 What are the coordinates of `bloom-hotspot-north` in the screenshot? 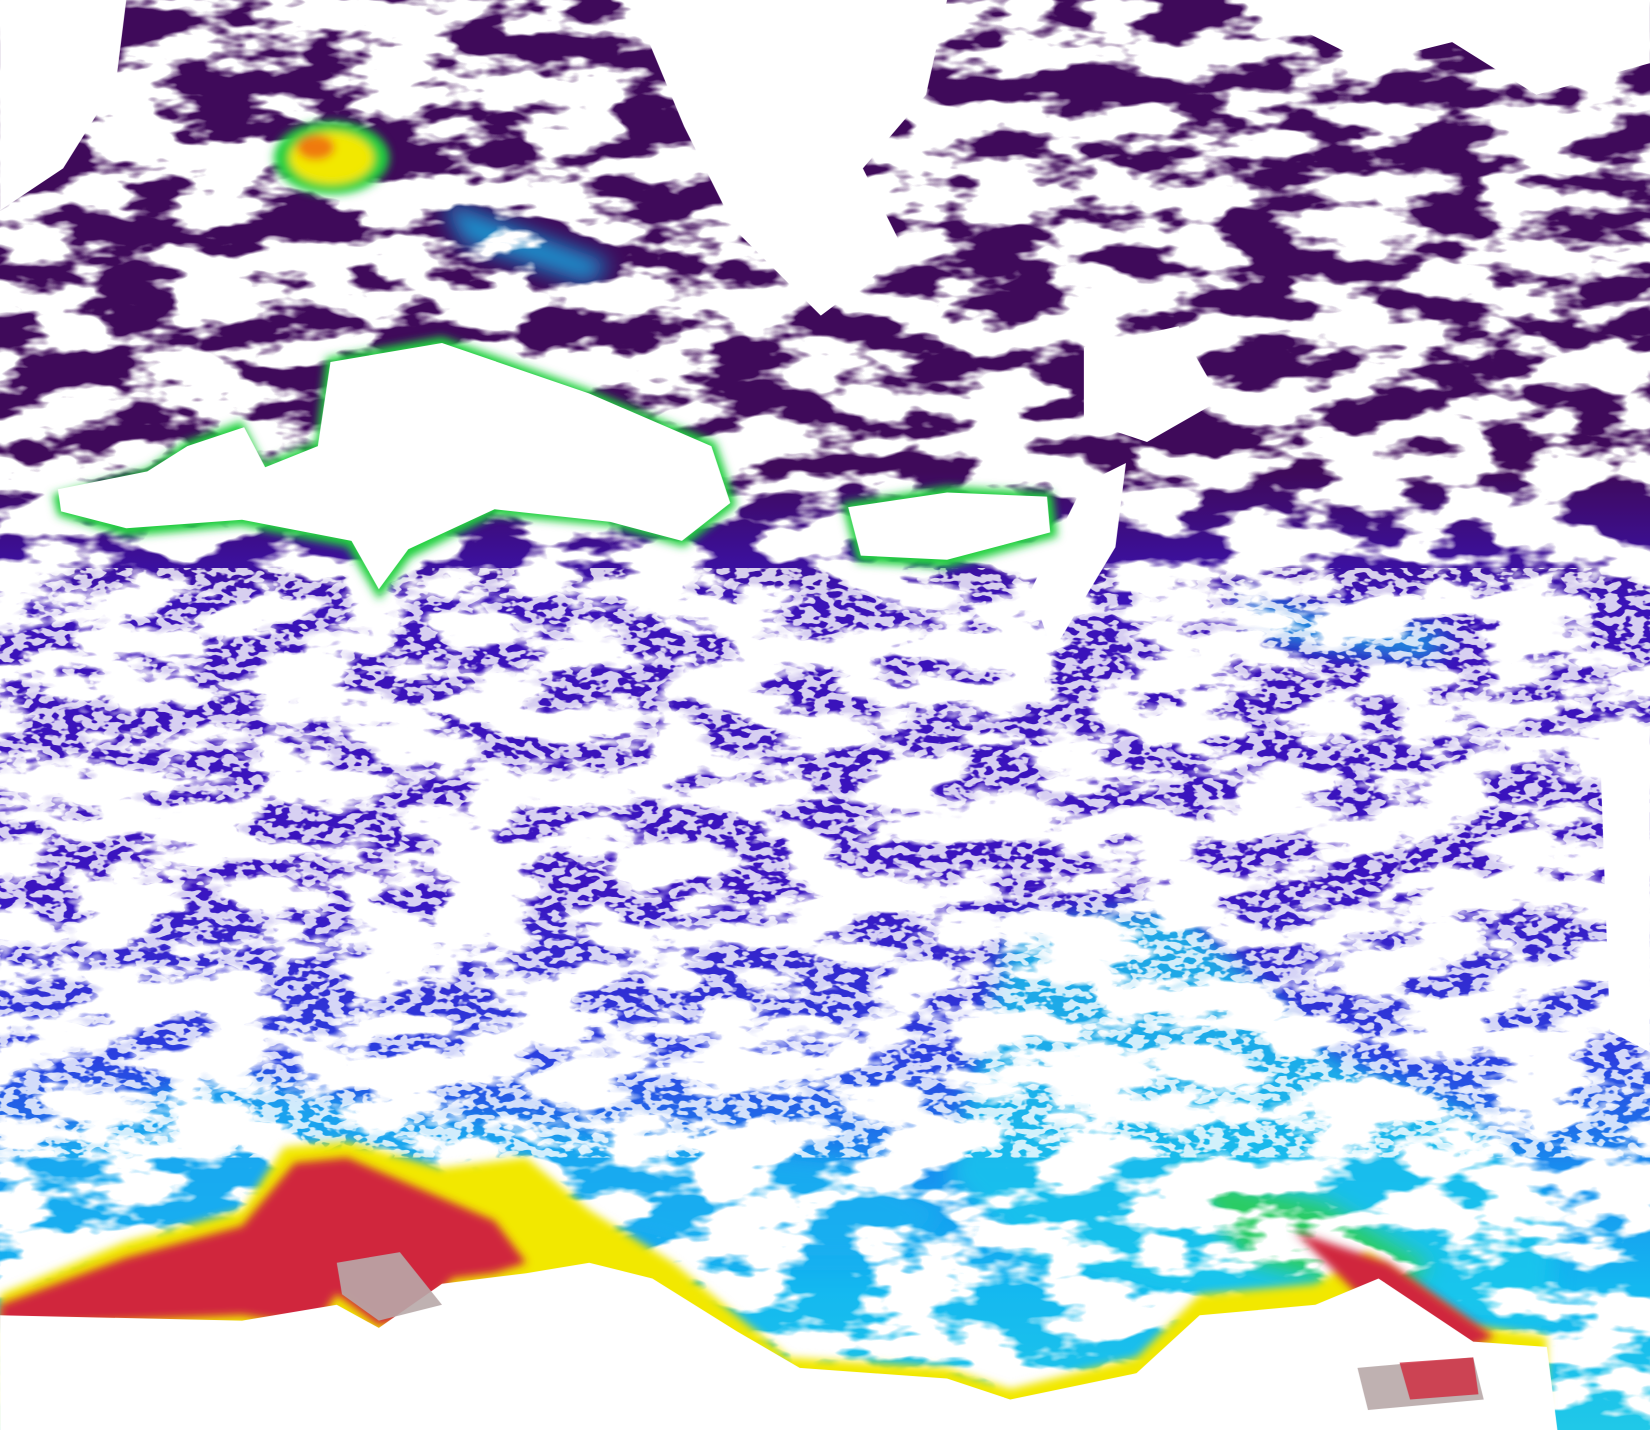 It's located at (331, 158).